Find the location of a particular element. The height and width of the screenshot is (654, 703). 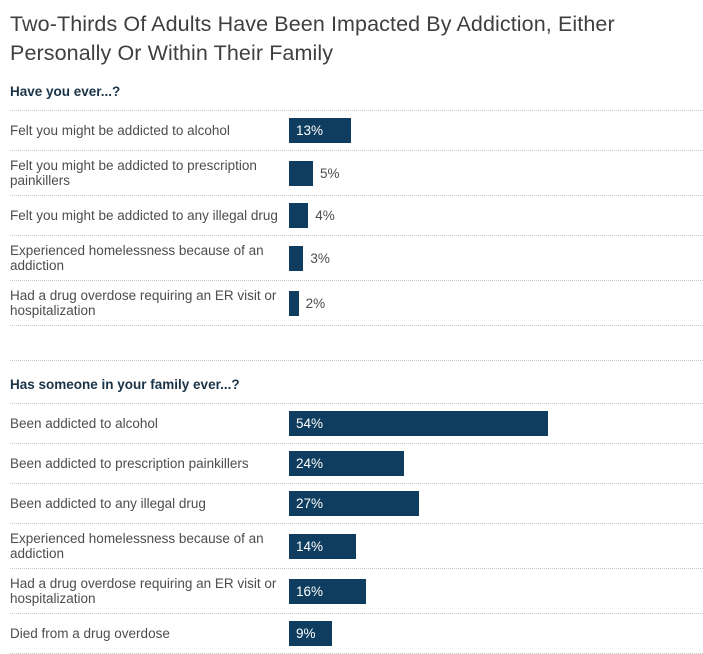

section-header: Have you ever...? is located at coordinates (356, 89).